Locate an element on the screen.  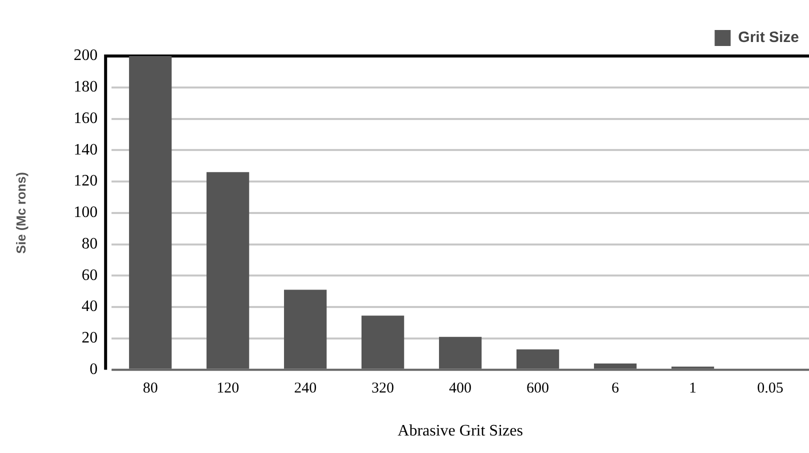
x-tick-label: 320 is located at coordinates (383, 388).